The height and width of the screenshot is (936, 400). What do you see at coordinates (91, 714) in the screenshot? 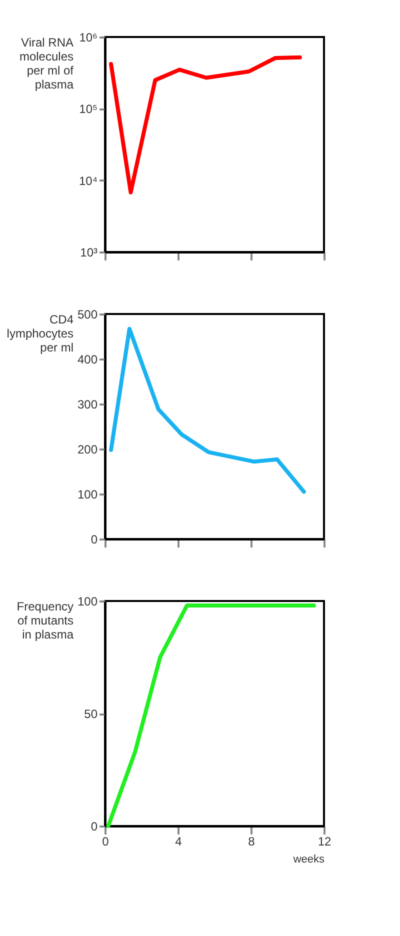
I see `y-tick-label: 50` at bounding box center [91, 714].